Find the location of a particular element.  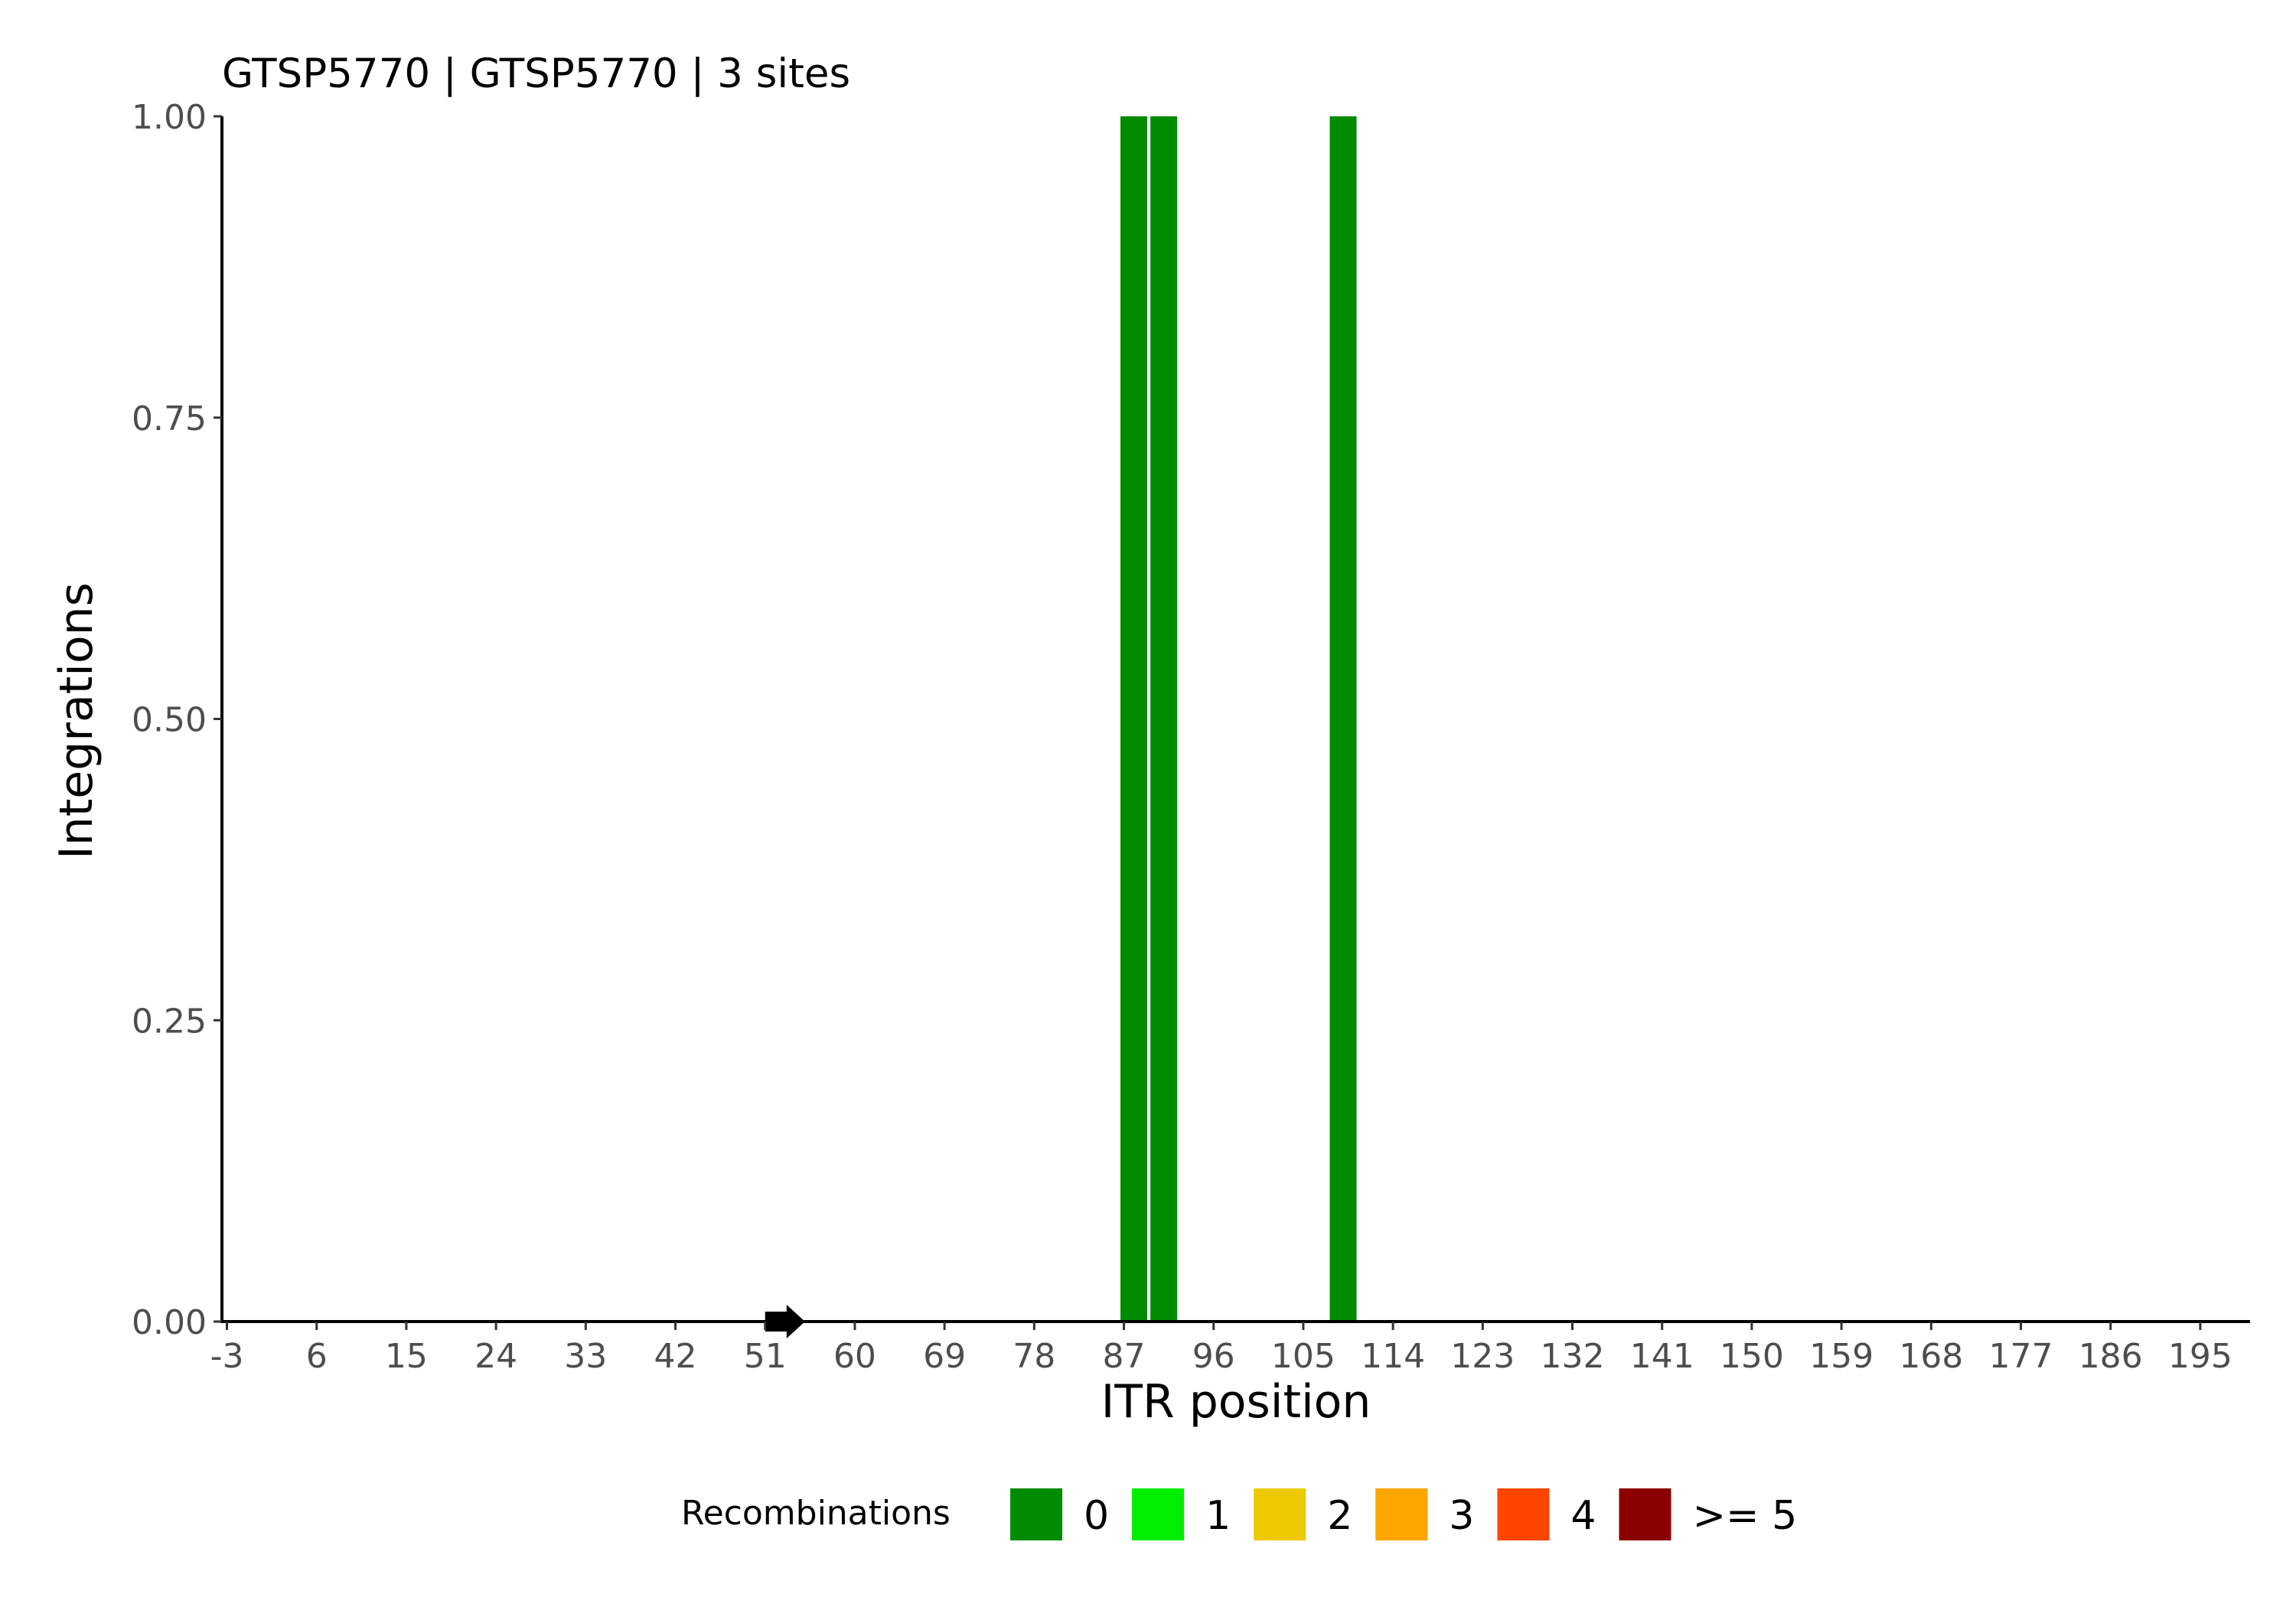

x-tick-label-33: 33 is located at coordinates (585, 1356).